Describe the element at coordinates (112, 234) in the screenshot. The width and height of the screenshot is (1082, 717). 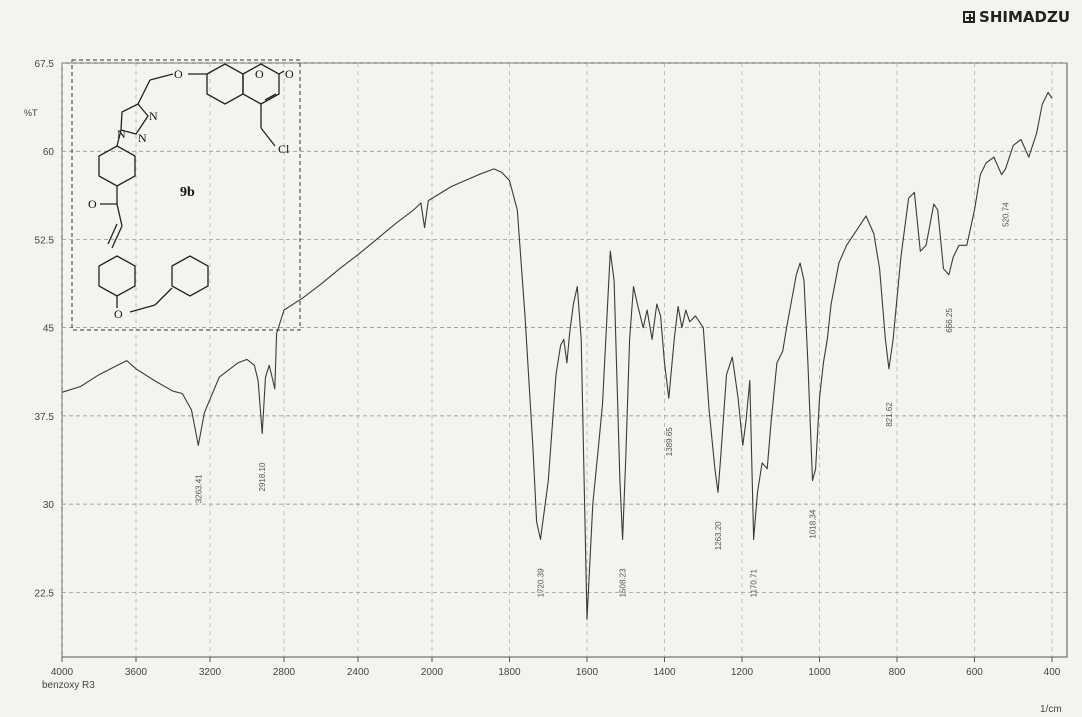
I see `alkene-double-bond` at that location.